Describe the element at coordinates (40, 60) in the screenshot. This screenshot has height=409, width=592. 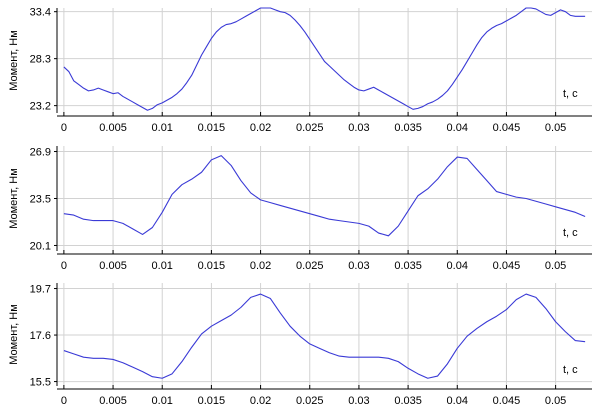
I see `y-tick-label: 28.3` at that location.